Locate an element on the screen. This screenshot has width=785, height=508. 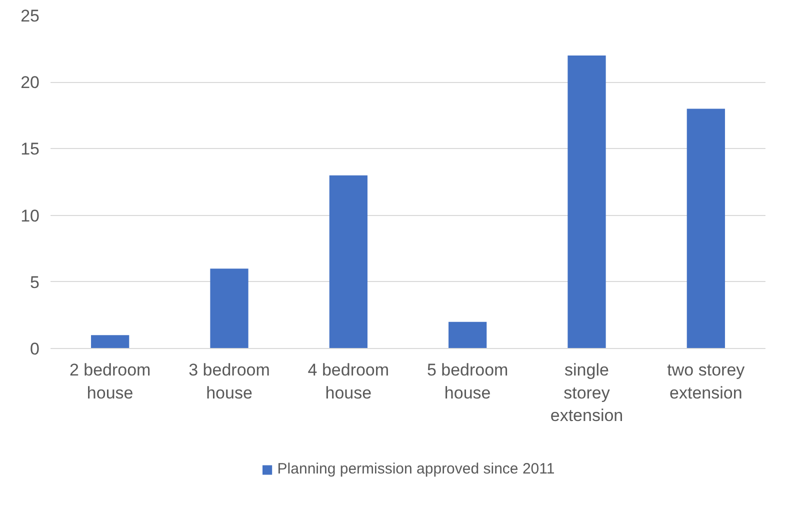
y-tick-label: 15 is located at coordinates (30, 149).